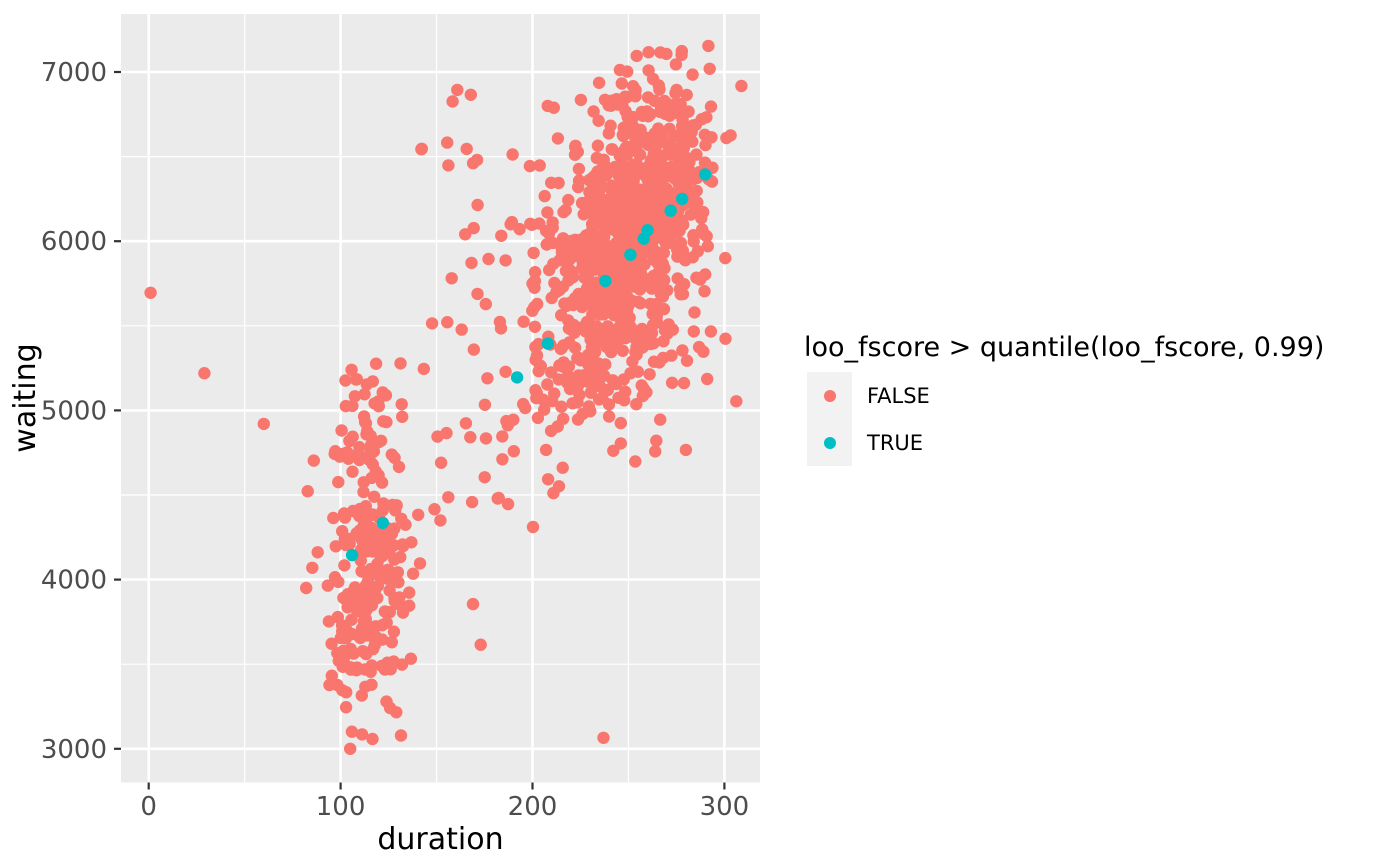 This screenshot has width=1400, height=866. I want to click on legend-key-false, so click(829, 395).